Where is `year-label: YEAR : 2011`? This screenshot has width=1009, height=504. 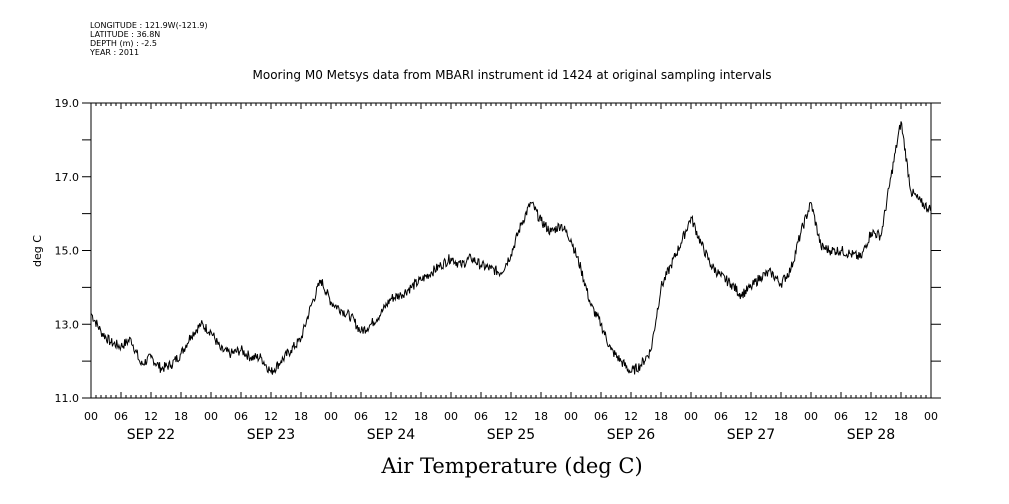
year-label: YEAR : 2011 is located at coordinates (115, 52).